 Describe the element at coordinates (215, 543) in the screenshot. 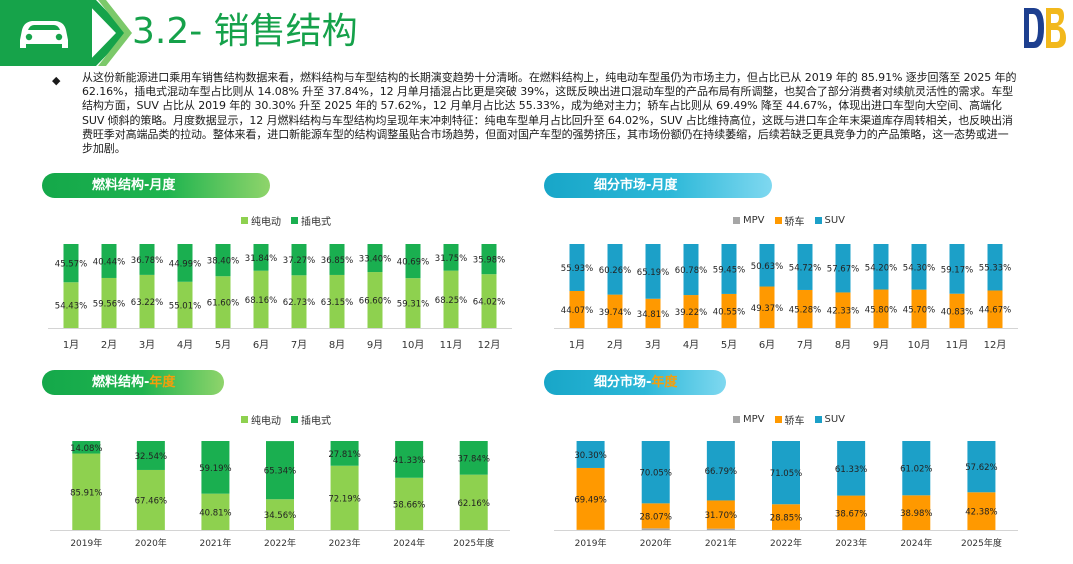

I see `x-tick-label: 2021年` at that location.